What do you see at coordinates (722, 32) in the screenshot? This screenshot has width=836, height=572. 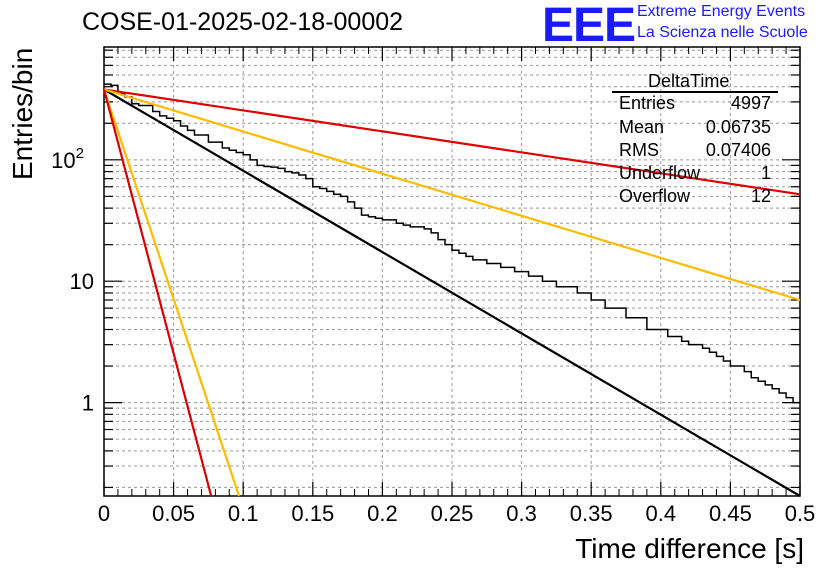 I see `logo-line-2: La Scienza nelle Scuole` at bounding box center [722, 32].